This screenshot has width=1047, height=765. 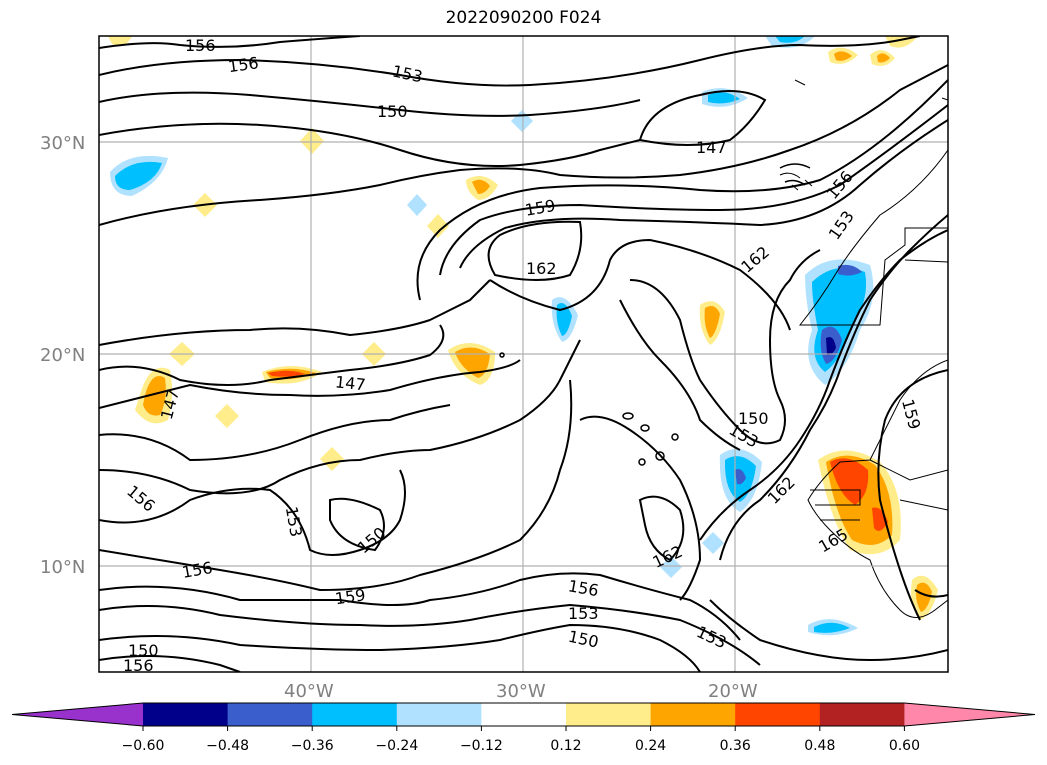 I want to click on colorbar-tick-label: −0.48, so click(x=227, y=746).